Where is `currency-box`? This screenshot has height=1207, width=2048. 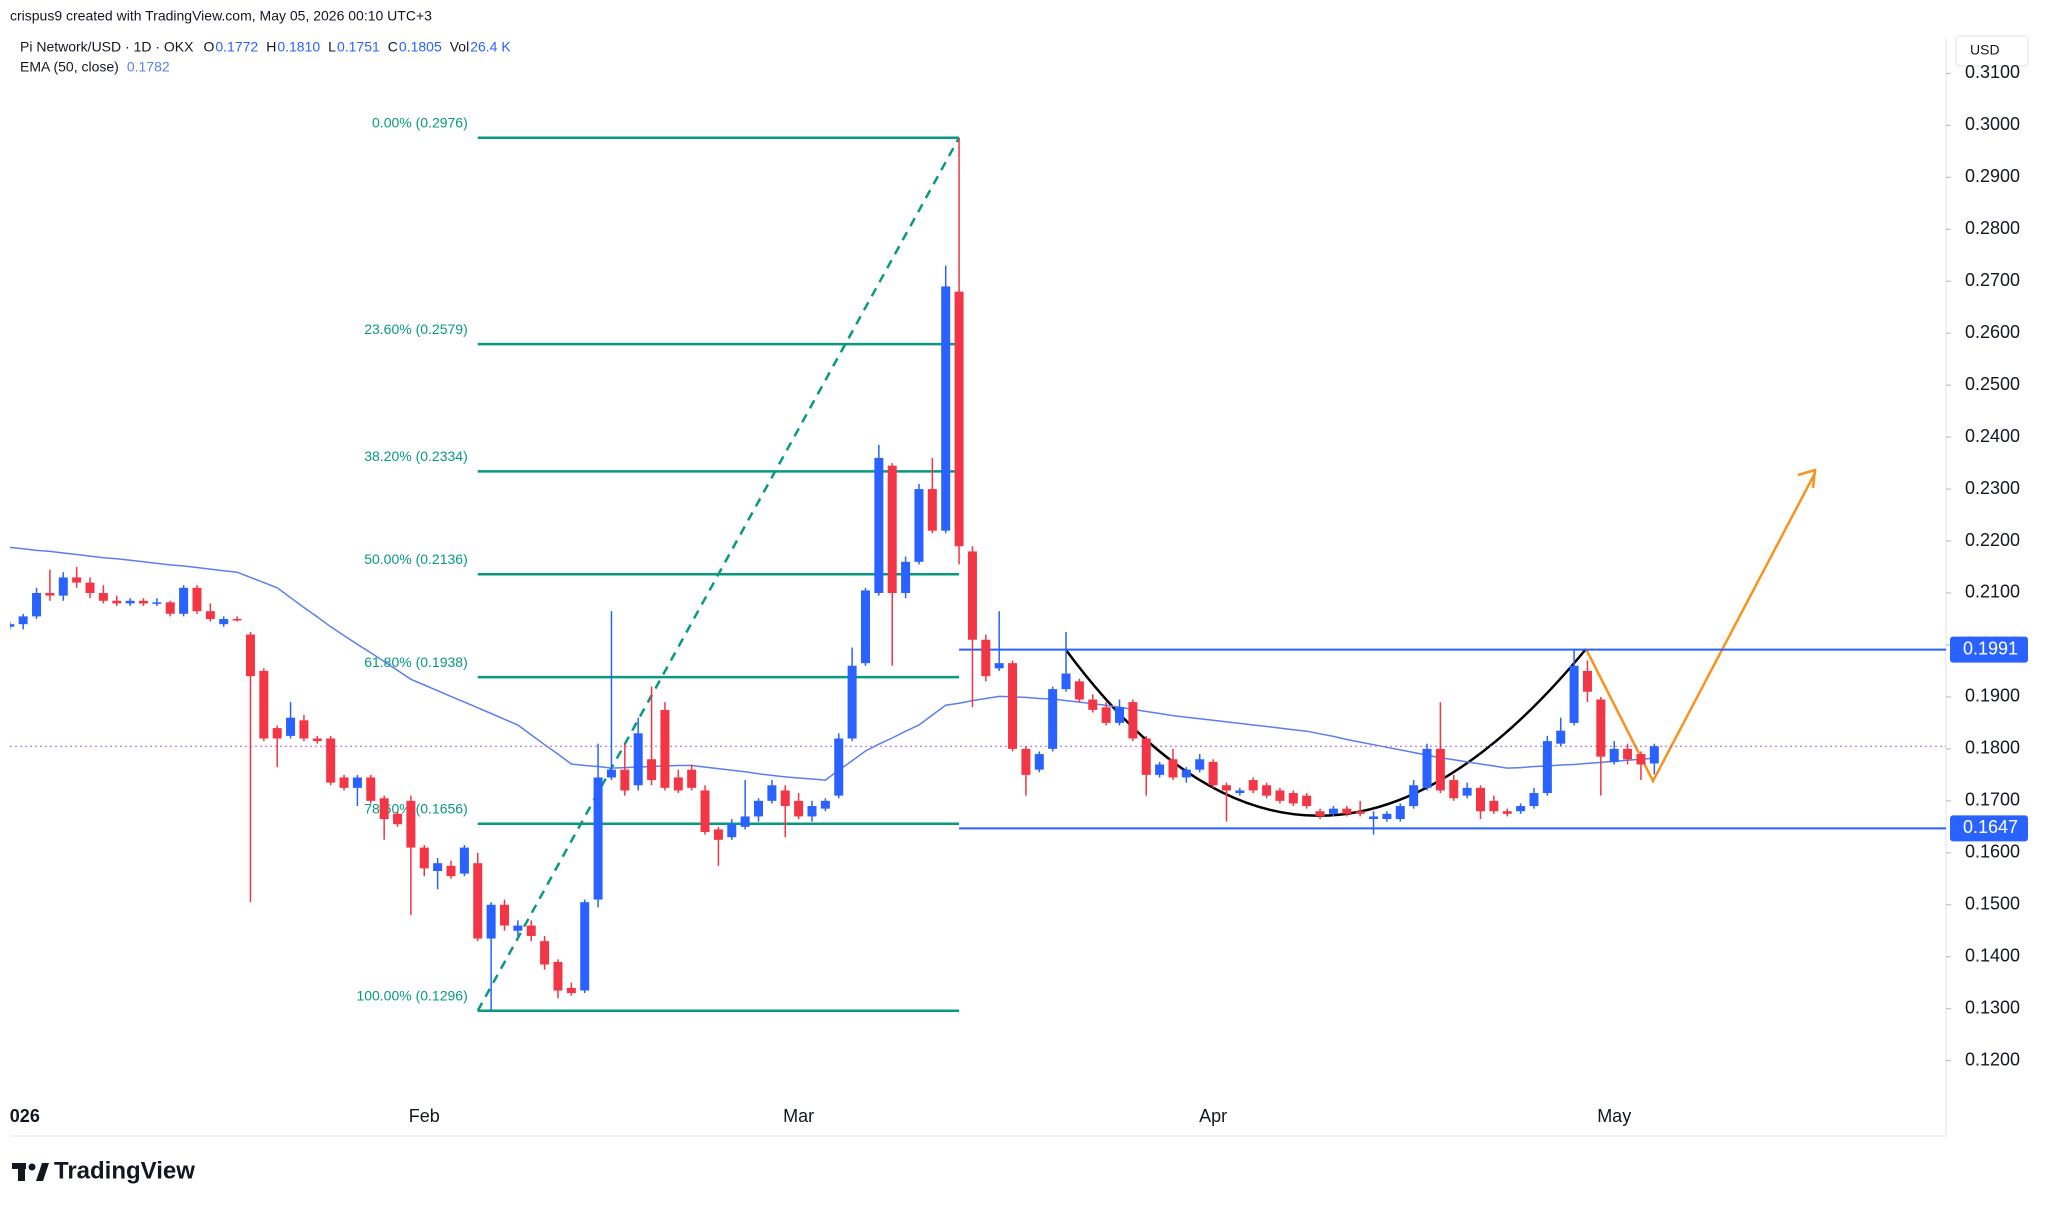 currency-box is located at coordinates (1992, 51).